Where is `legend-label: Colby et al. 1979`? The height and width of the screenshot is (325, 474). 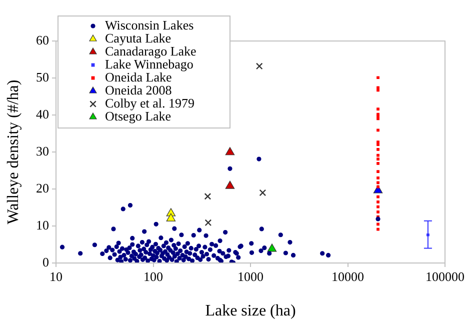
legend-label: Colby et al. 1979 is located at coordinates (150, 102).